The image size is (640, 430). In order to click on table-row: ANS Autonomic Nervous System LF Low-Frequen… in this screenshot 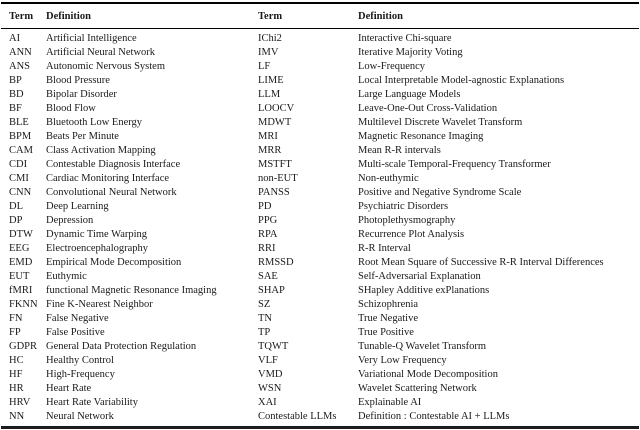, I will do `click(320, 67)`.